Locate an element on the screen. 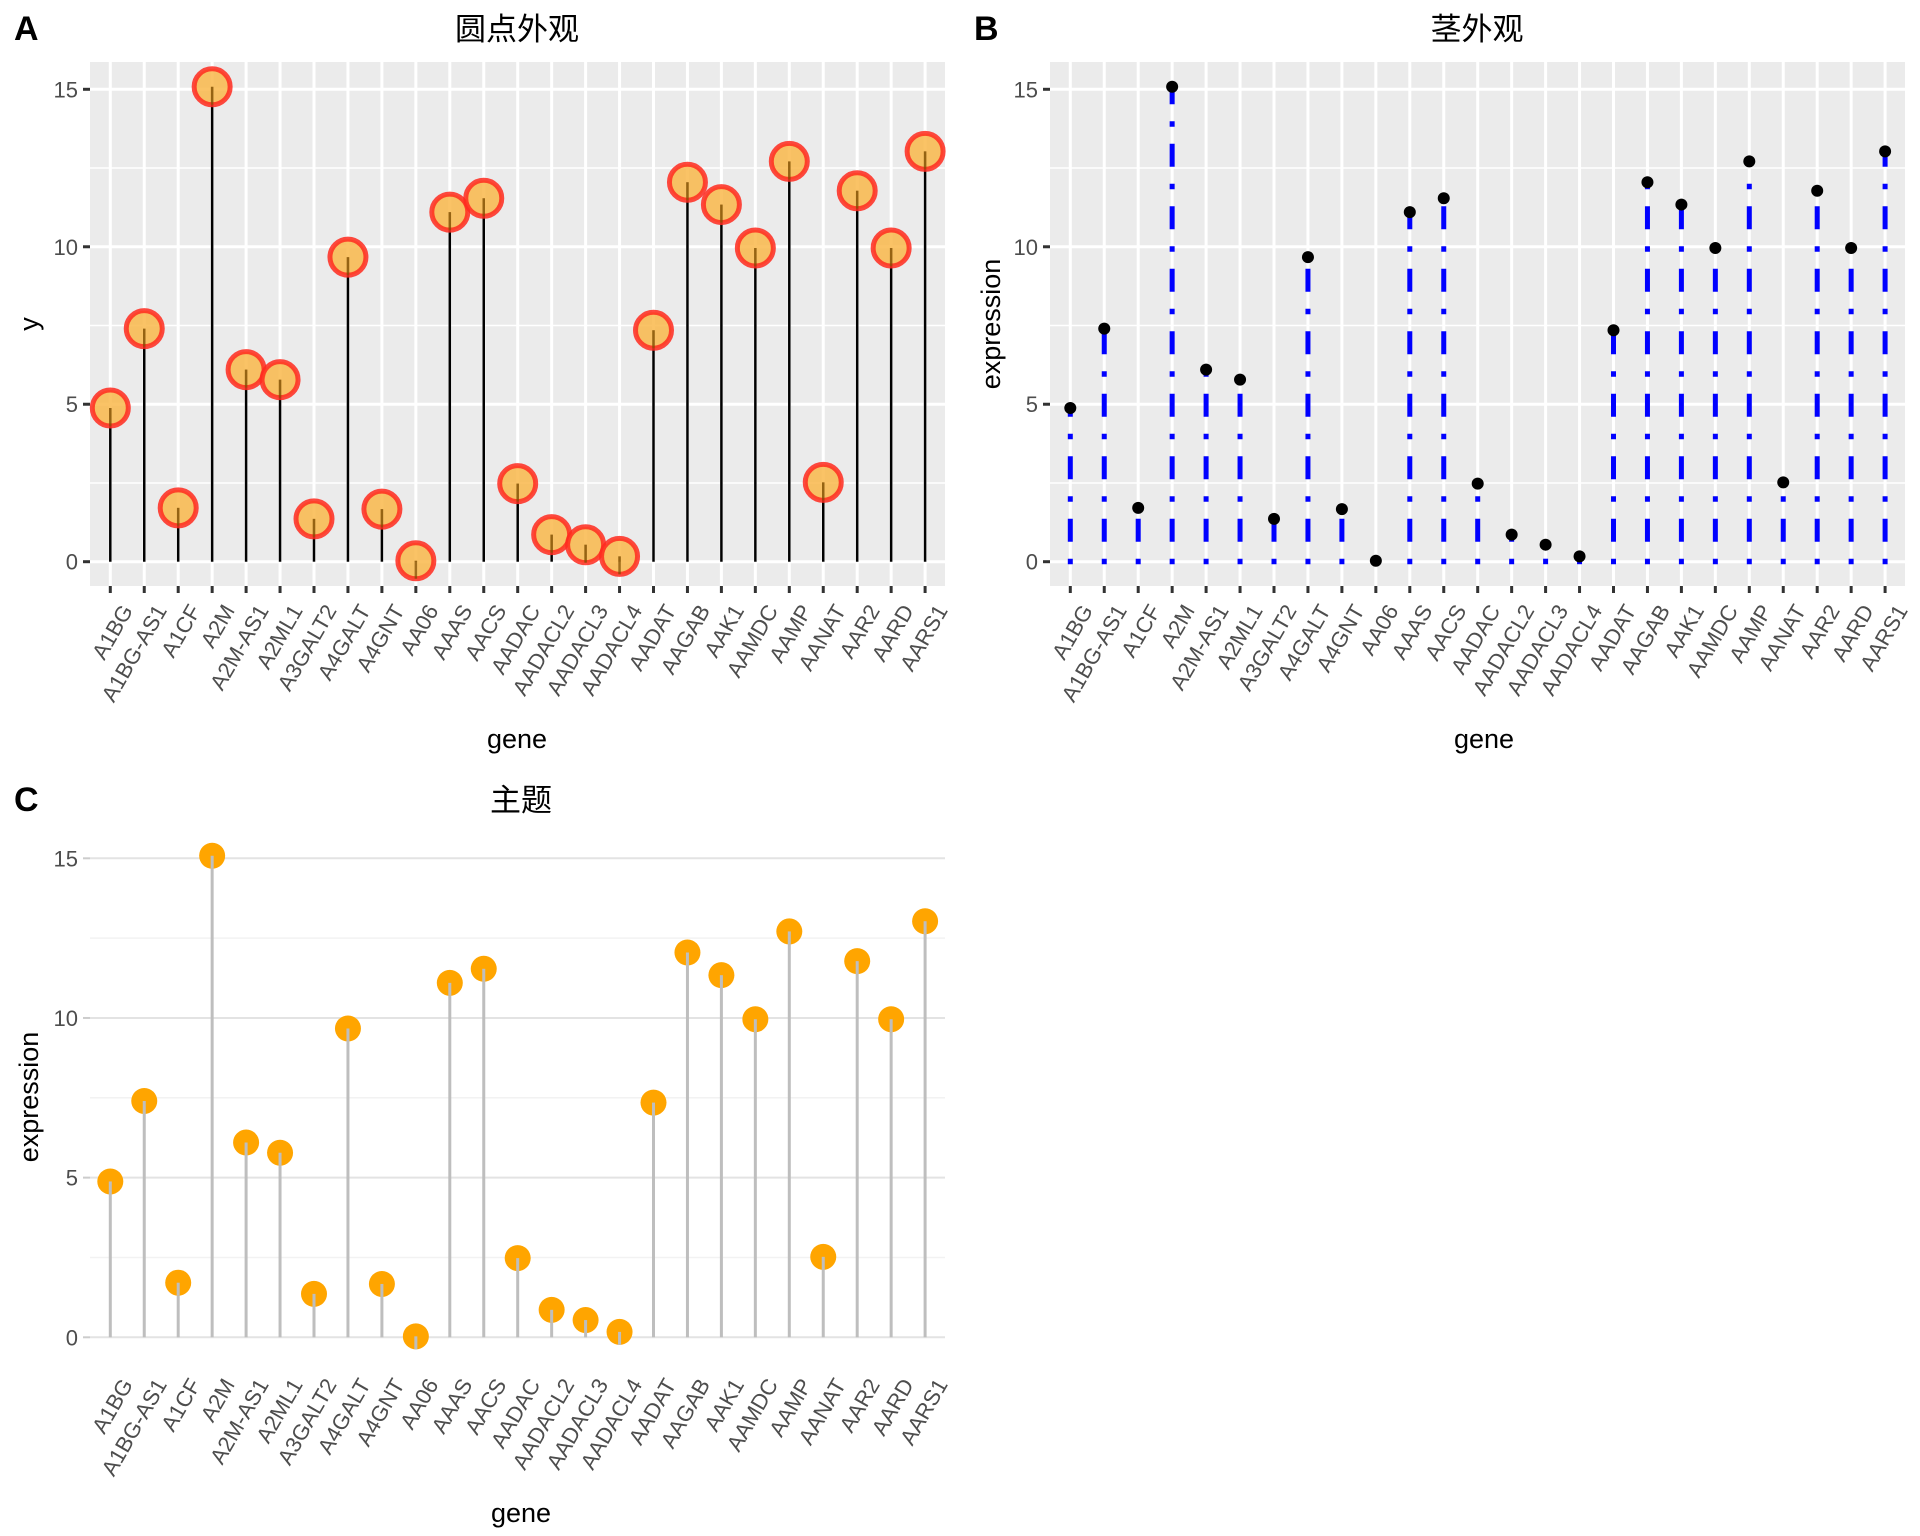 Image resolution: width=1920 pixels, height=1536 pixels. panel-tag-b: B is located at coordinates (986, 29).